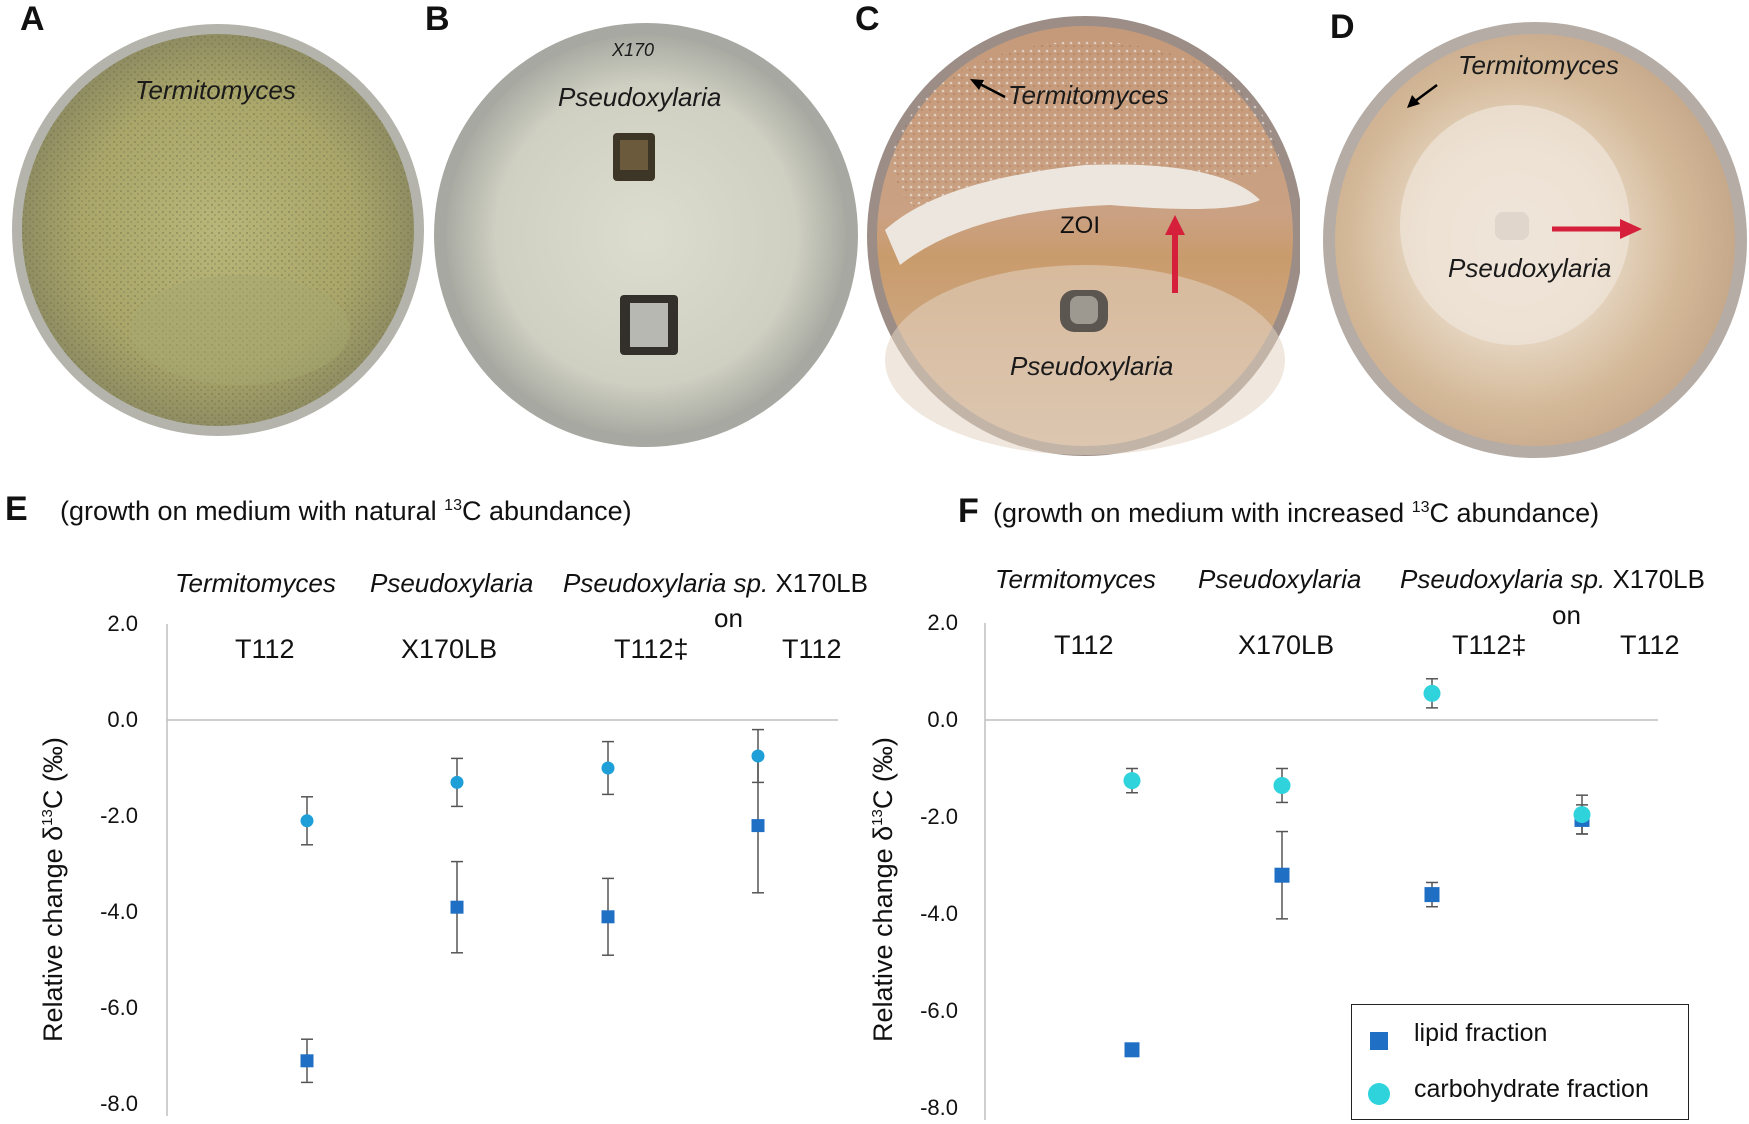 The image size is (1749, 1124). I want to click on label-zoi: ZOI, so click(1080, 225).